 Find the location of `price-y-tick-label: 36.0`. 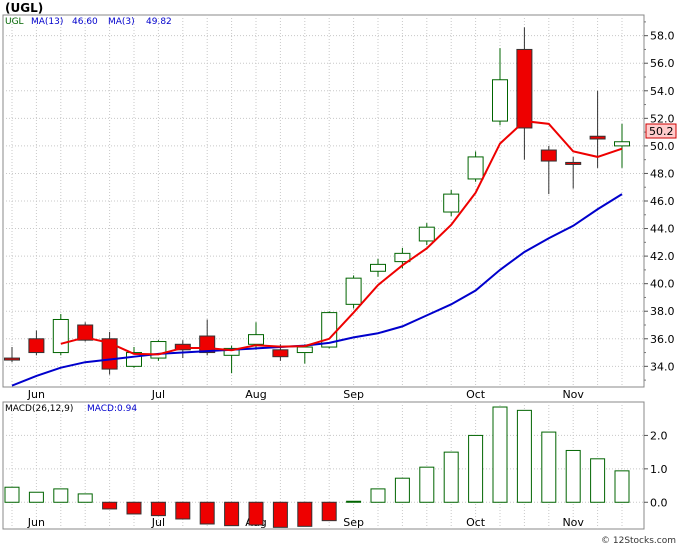

price-y-tick-label: 36.0 is located at coordinates (662, 339).